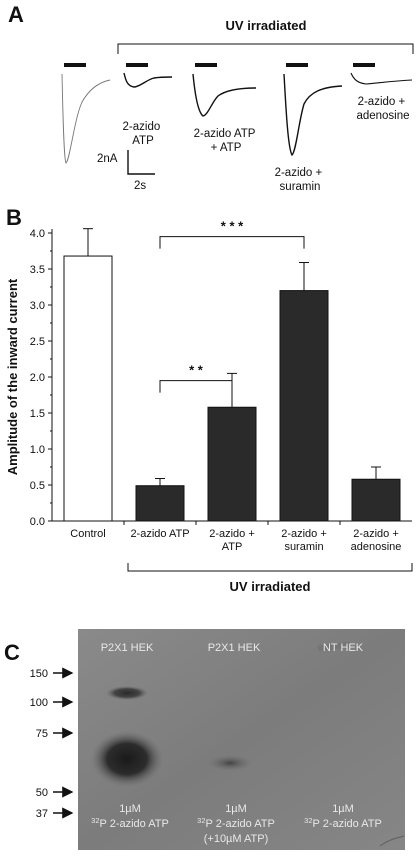 The width and height of the screenshot is (420, 859). Describe the element at coordinates (39, 674) in the screenshot. I see `marker-label-150: 150` at that location.